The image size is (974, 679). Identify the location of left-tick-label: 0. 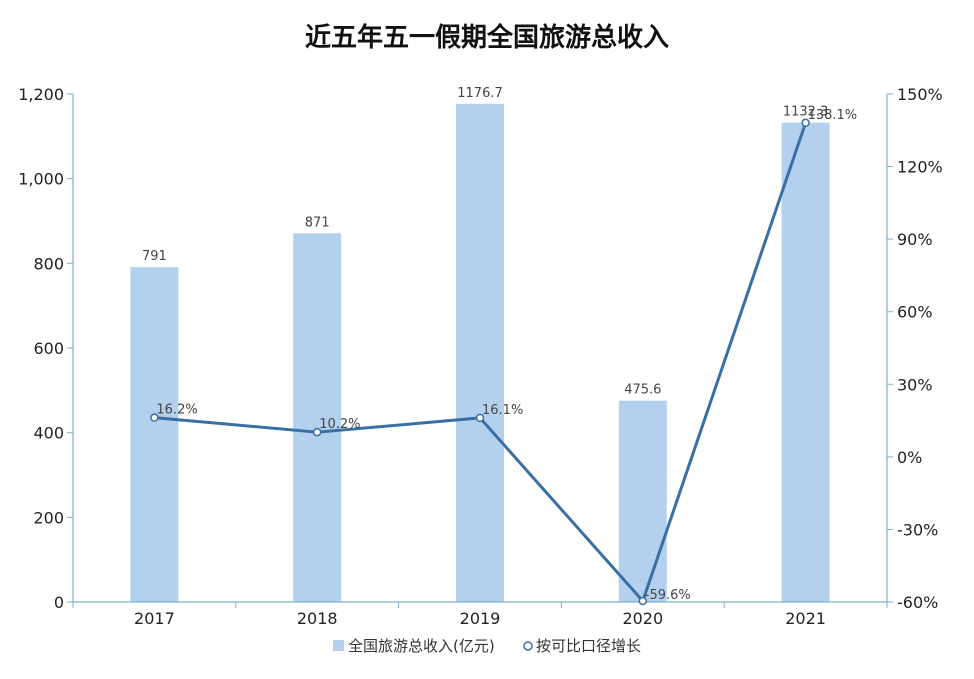
(59, 602).